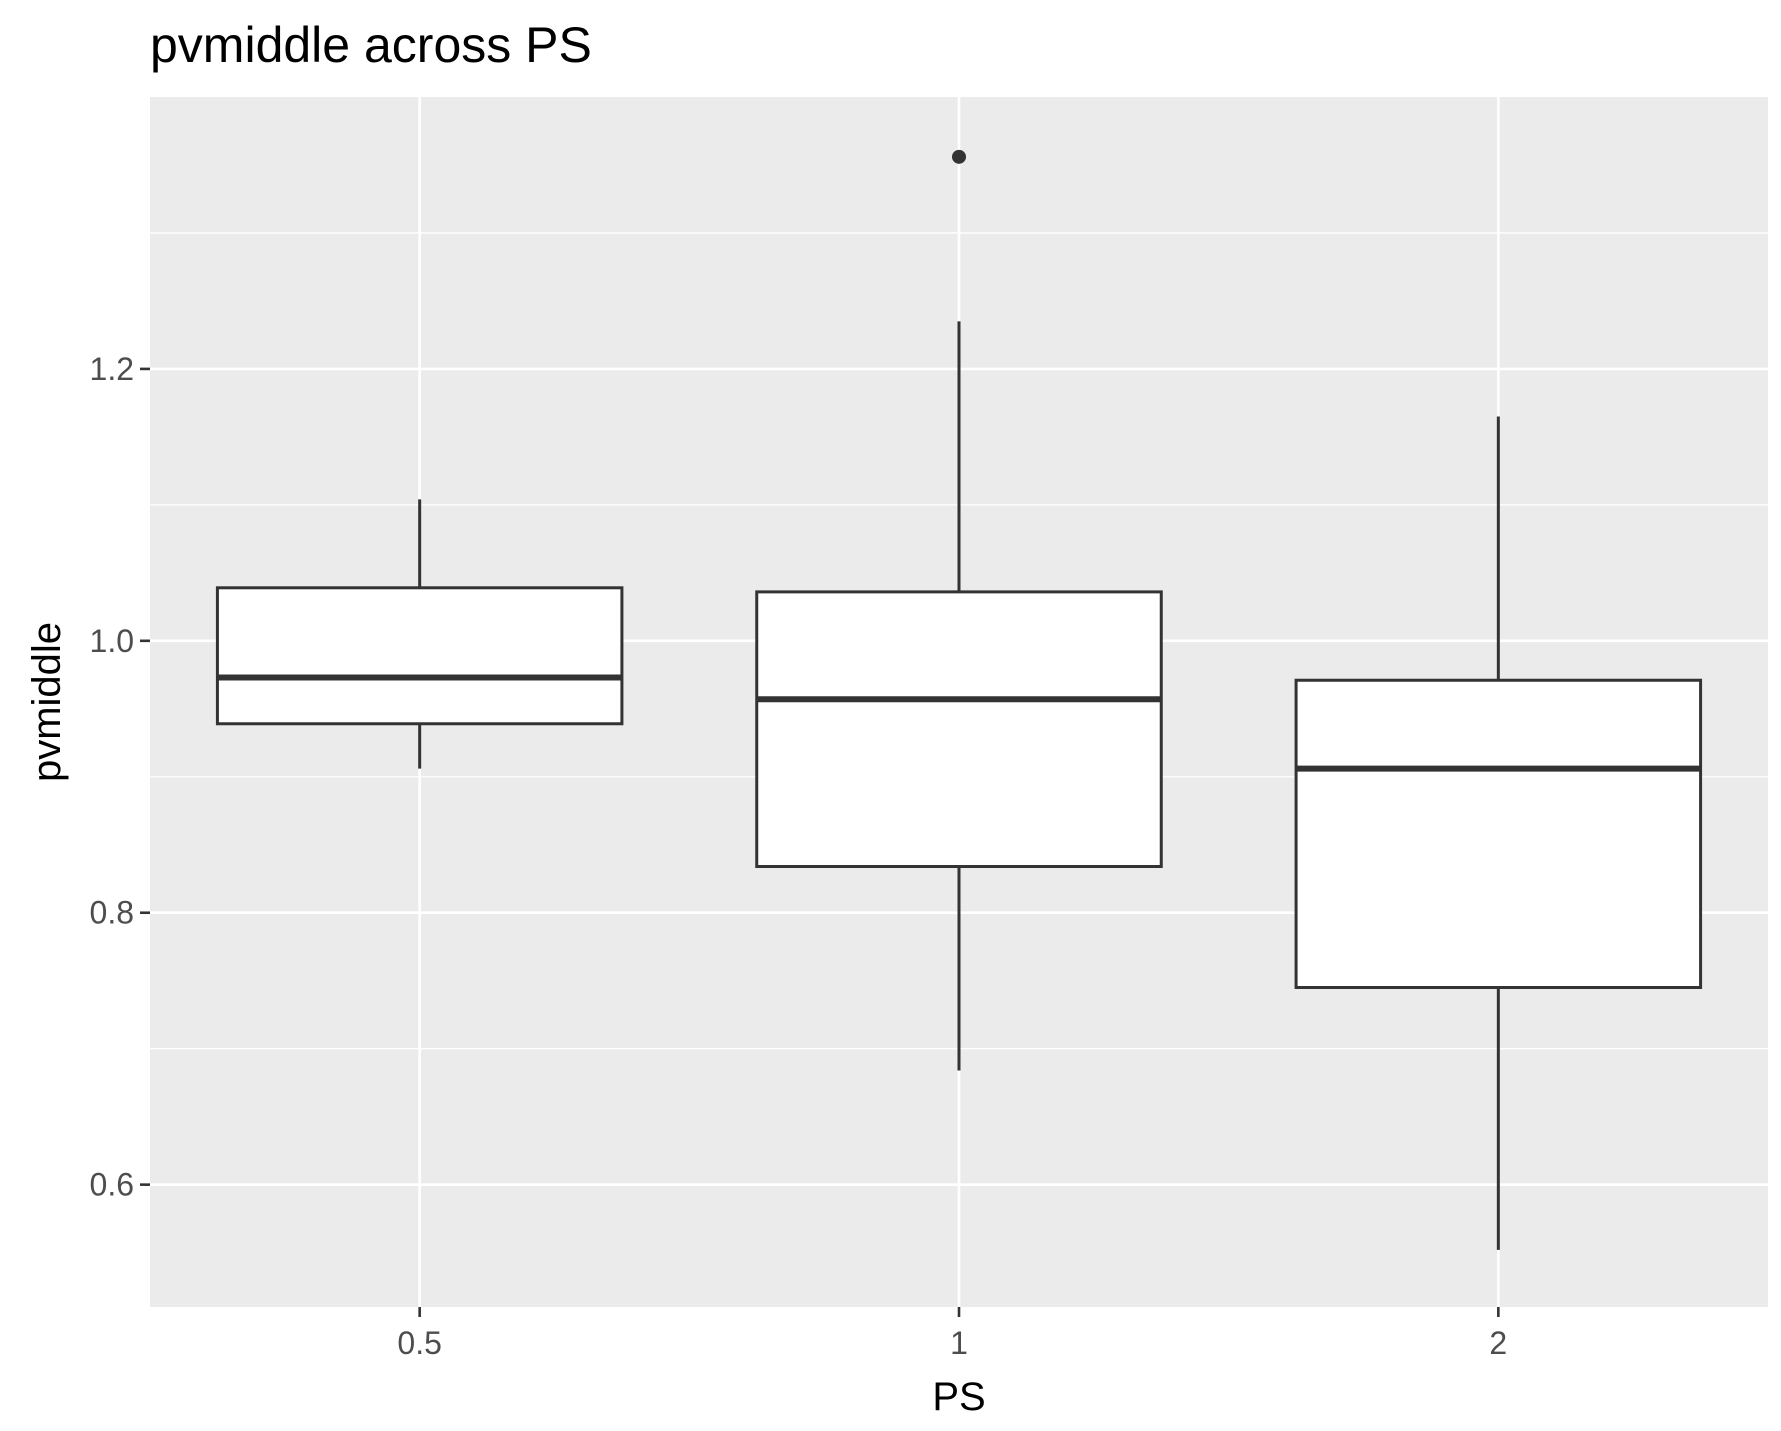 The width and height of the screenshot is (1781, 1431). Describe the element at coordinates (371, 45) in the screenshot. I see `chart-title: pvmiddle across PS` at that location.